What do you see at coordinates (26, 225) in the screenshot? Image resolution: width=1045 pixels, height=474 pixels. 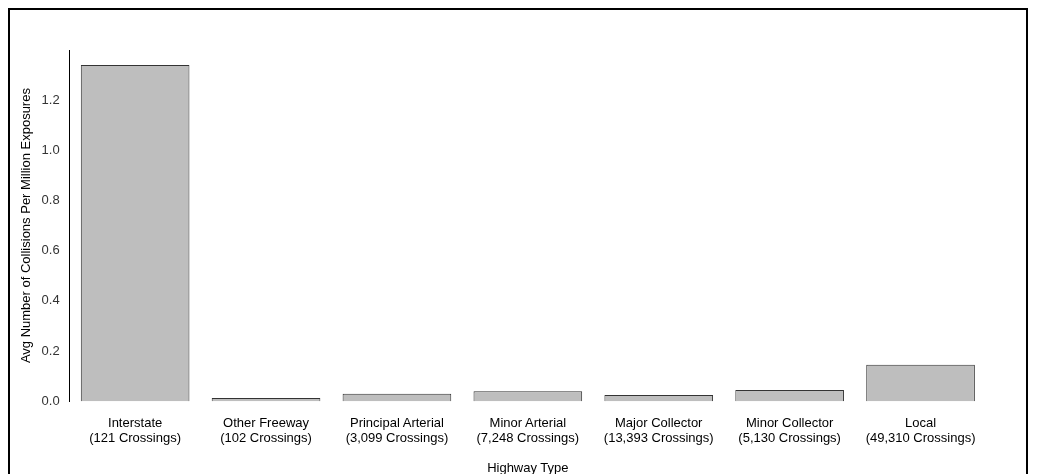 I see `y-axis-title: Avg Number of Collisions Per Million Exposures` at bounding box center [26, 225].